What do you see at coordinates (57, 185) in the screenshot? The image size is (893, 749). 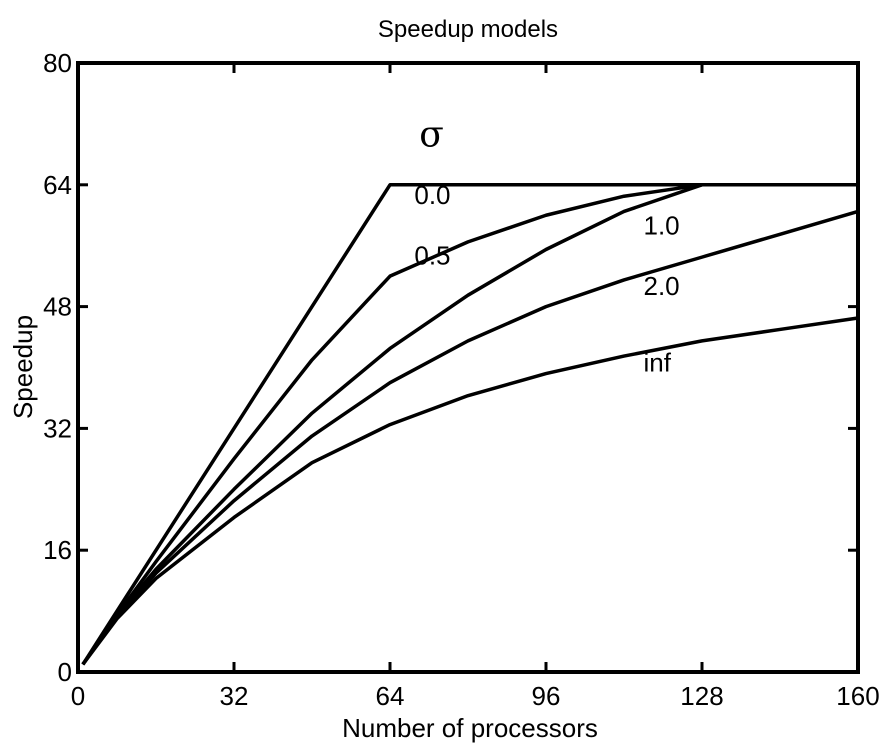 I see `y-tick-label: 64` at bounding box center [57, 185].